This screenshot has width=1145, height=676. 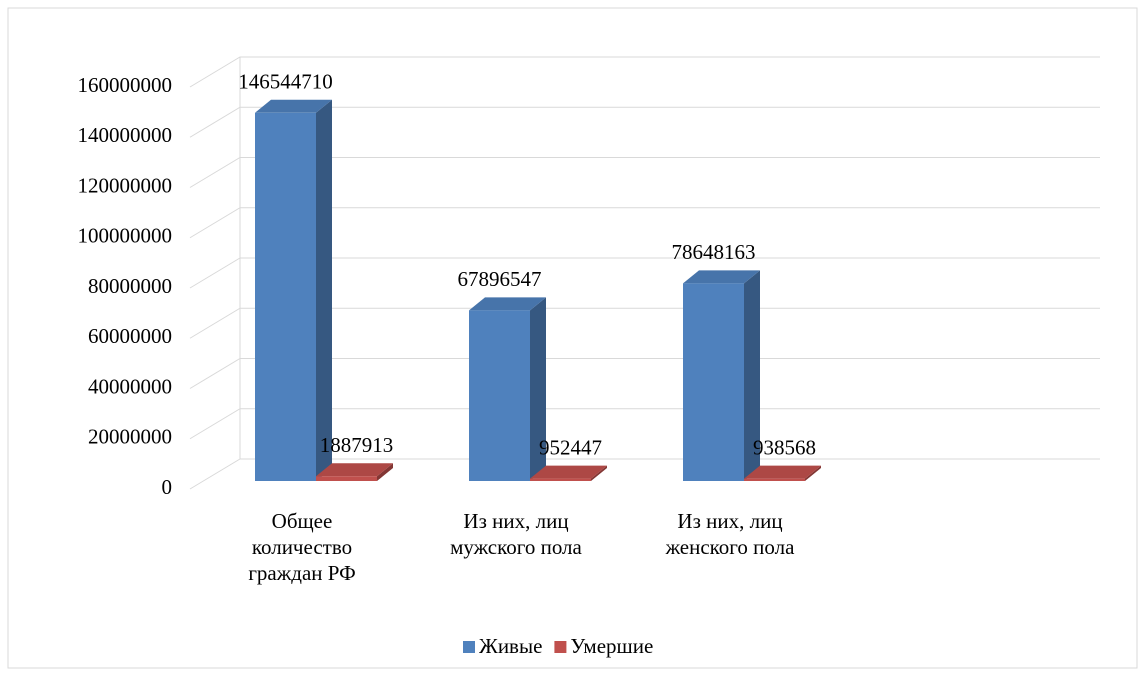 I want to click on data-label: 938568, so click(x=784, y=447).